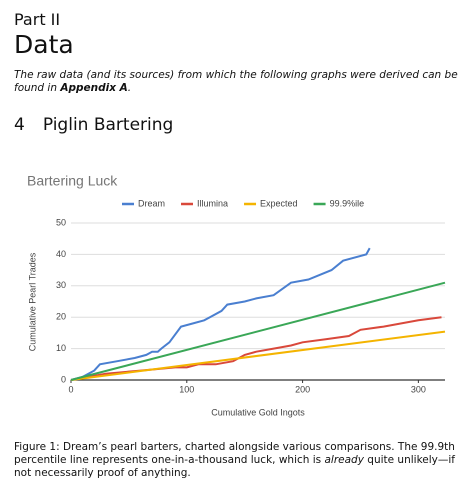 The height and width of the screenshot is (497, 474). I want to click on legend-label: Expected, so click(279, 203).